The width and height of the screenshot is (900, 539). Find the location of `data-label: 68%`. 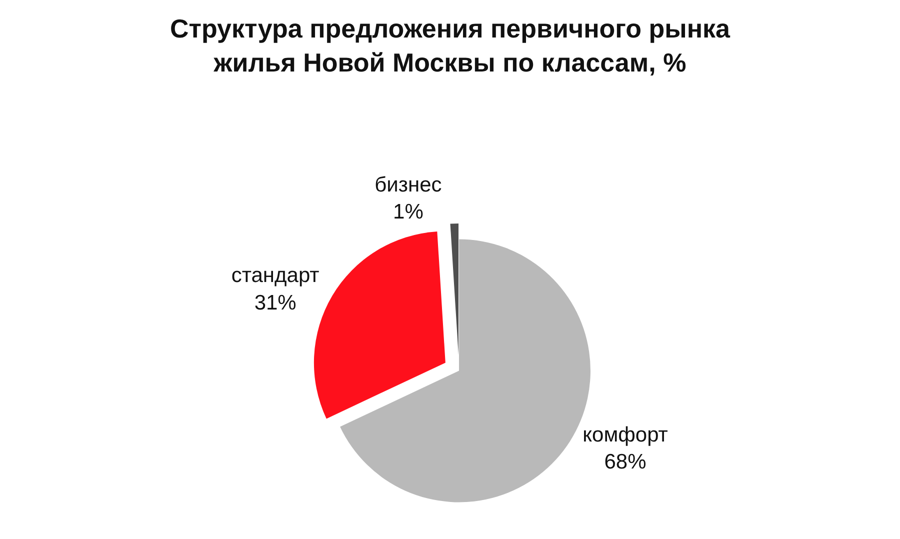

data-label: 68% is located at coordinates (625, 462).